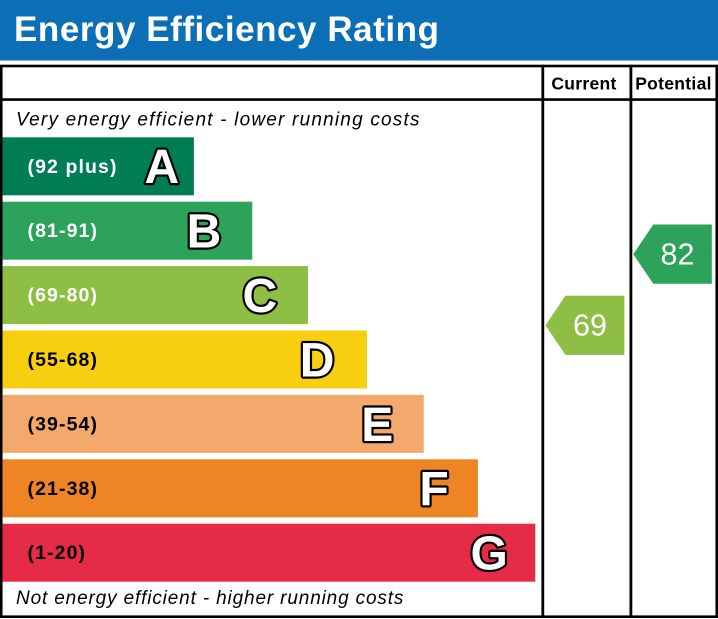 The width and height of the screenshot is (718, 619). What do you see at coordinates (63, 360) in the screenshot?
I see `svg-text: (55-68)` at bounding box center [63, 360].